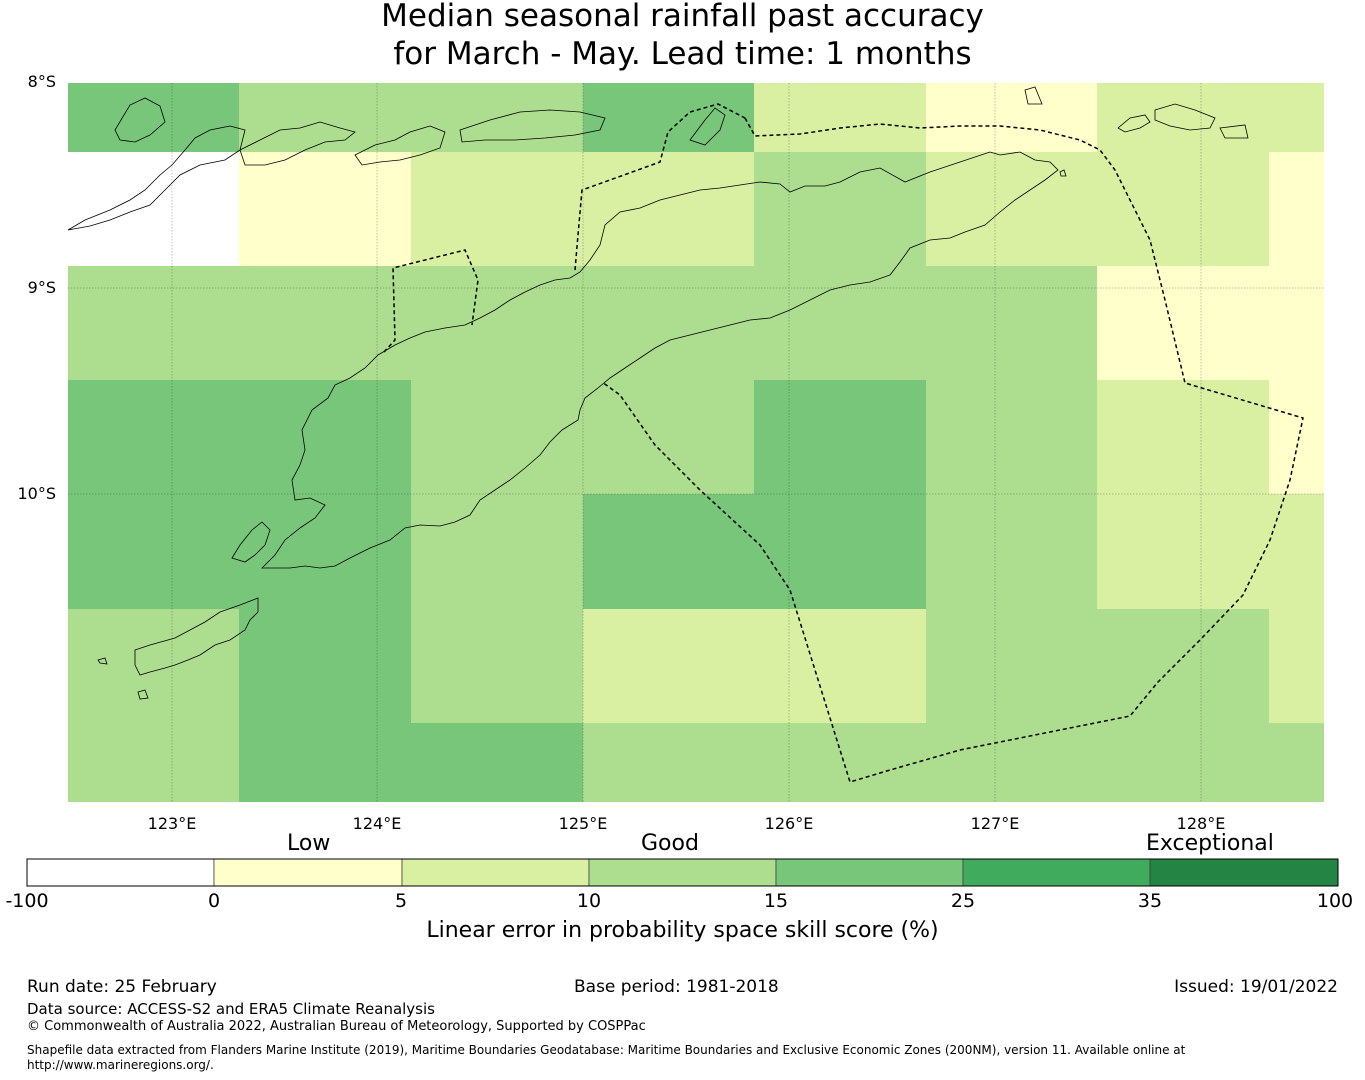 Image resolution: width=1365 pixels, height=1080 pixels. Describe the element at coordinates (400, 145) in the screenshot. I see `pantar-island-outline` at that location.